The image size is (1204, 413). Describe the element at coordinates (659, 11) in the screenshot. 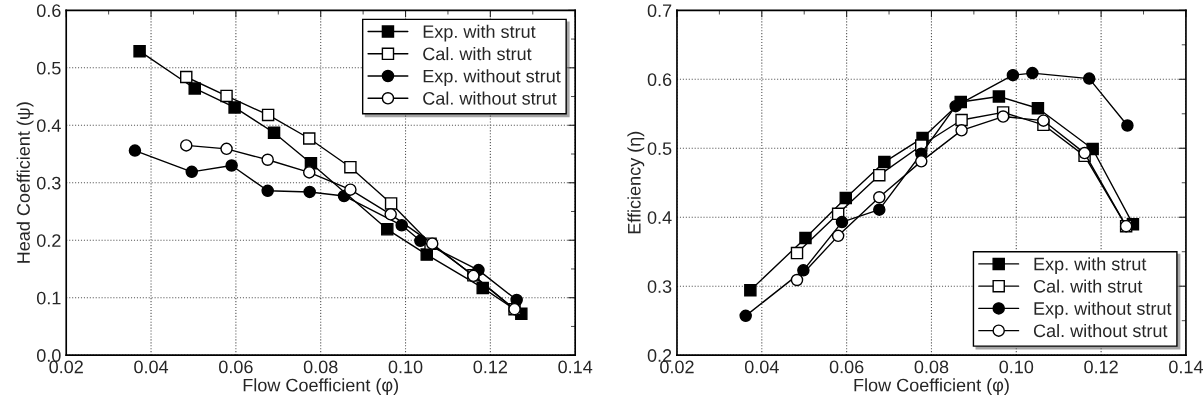

I see `y-tick-label: 0.7` at that location.